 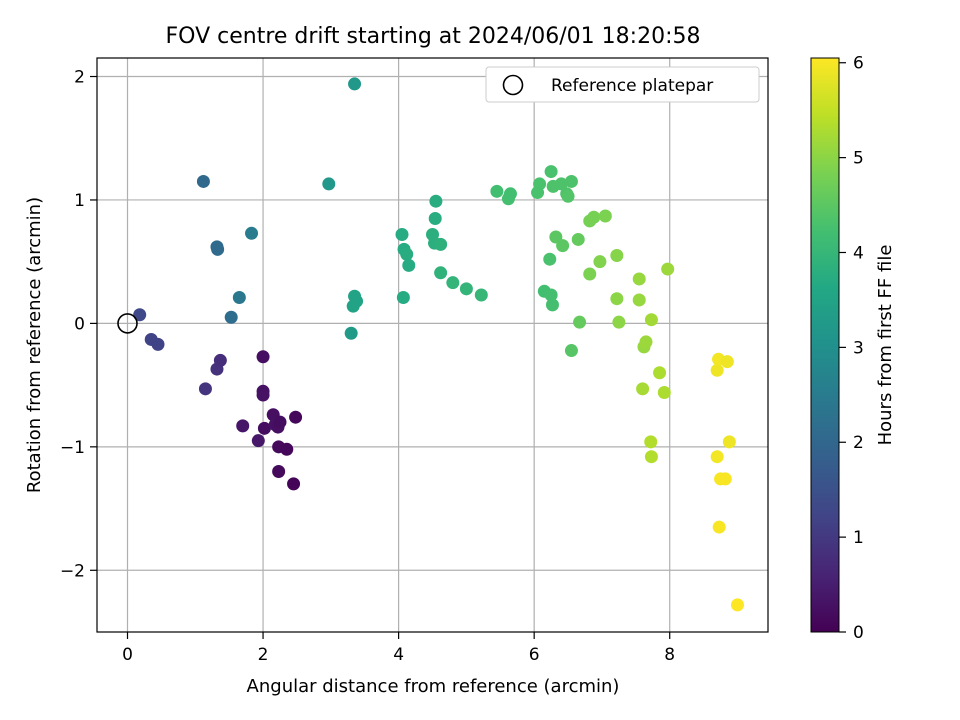 What do you see at coordinates (858, 443) in the screenshot?
I see `colorbar-tick-label: 2` at bounding box center [858, 443].